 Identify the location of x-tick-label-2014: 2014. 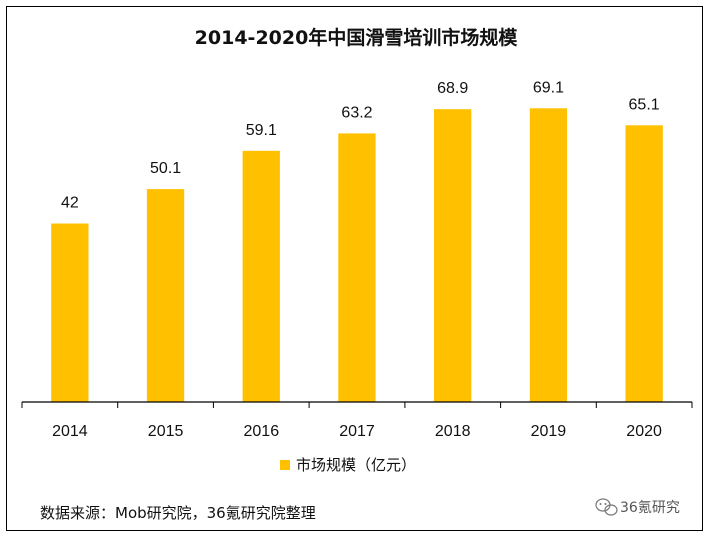
(70, 431).